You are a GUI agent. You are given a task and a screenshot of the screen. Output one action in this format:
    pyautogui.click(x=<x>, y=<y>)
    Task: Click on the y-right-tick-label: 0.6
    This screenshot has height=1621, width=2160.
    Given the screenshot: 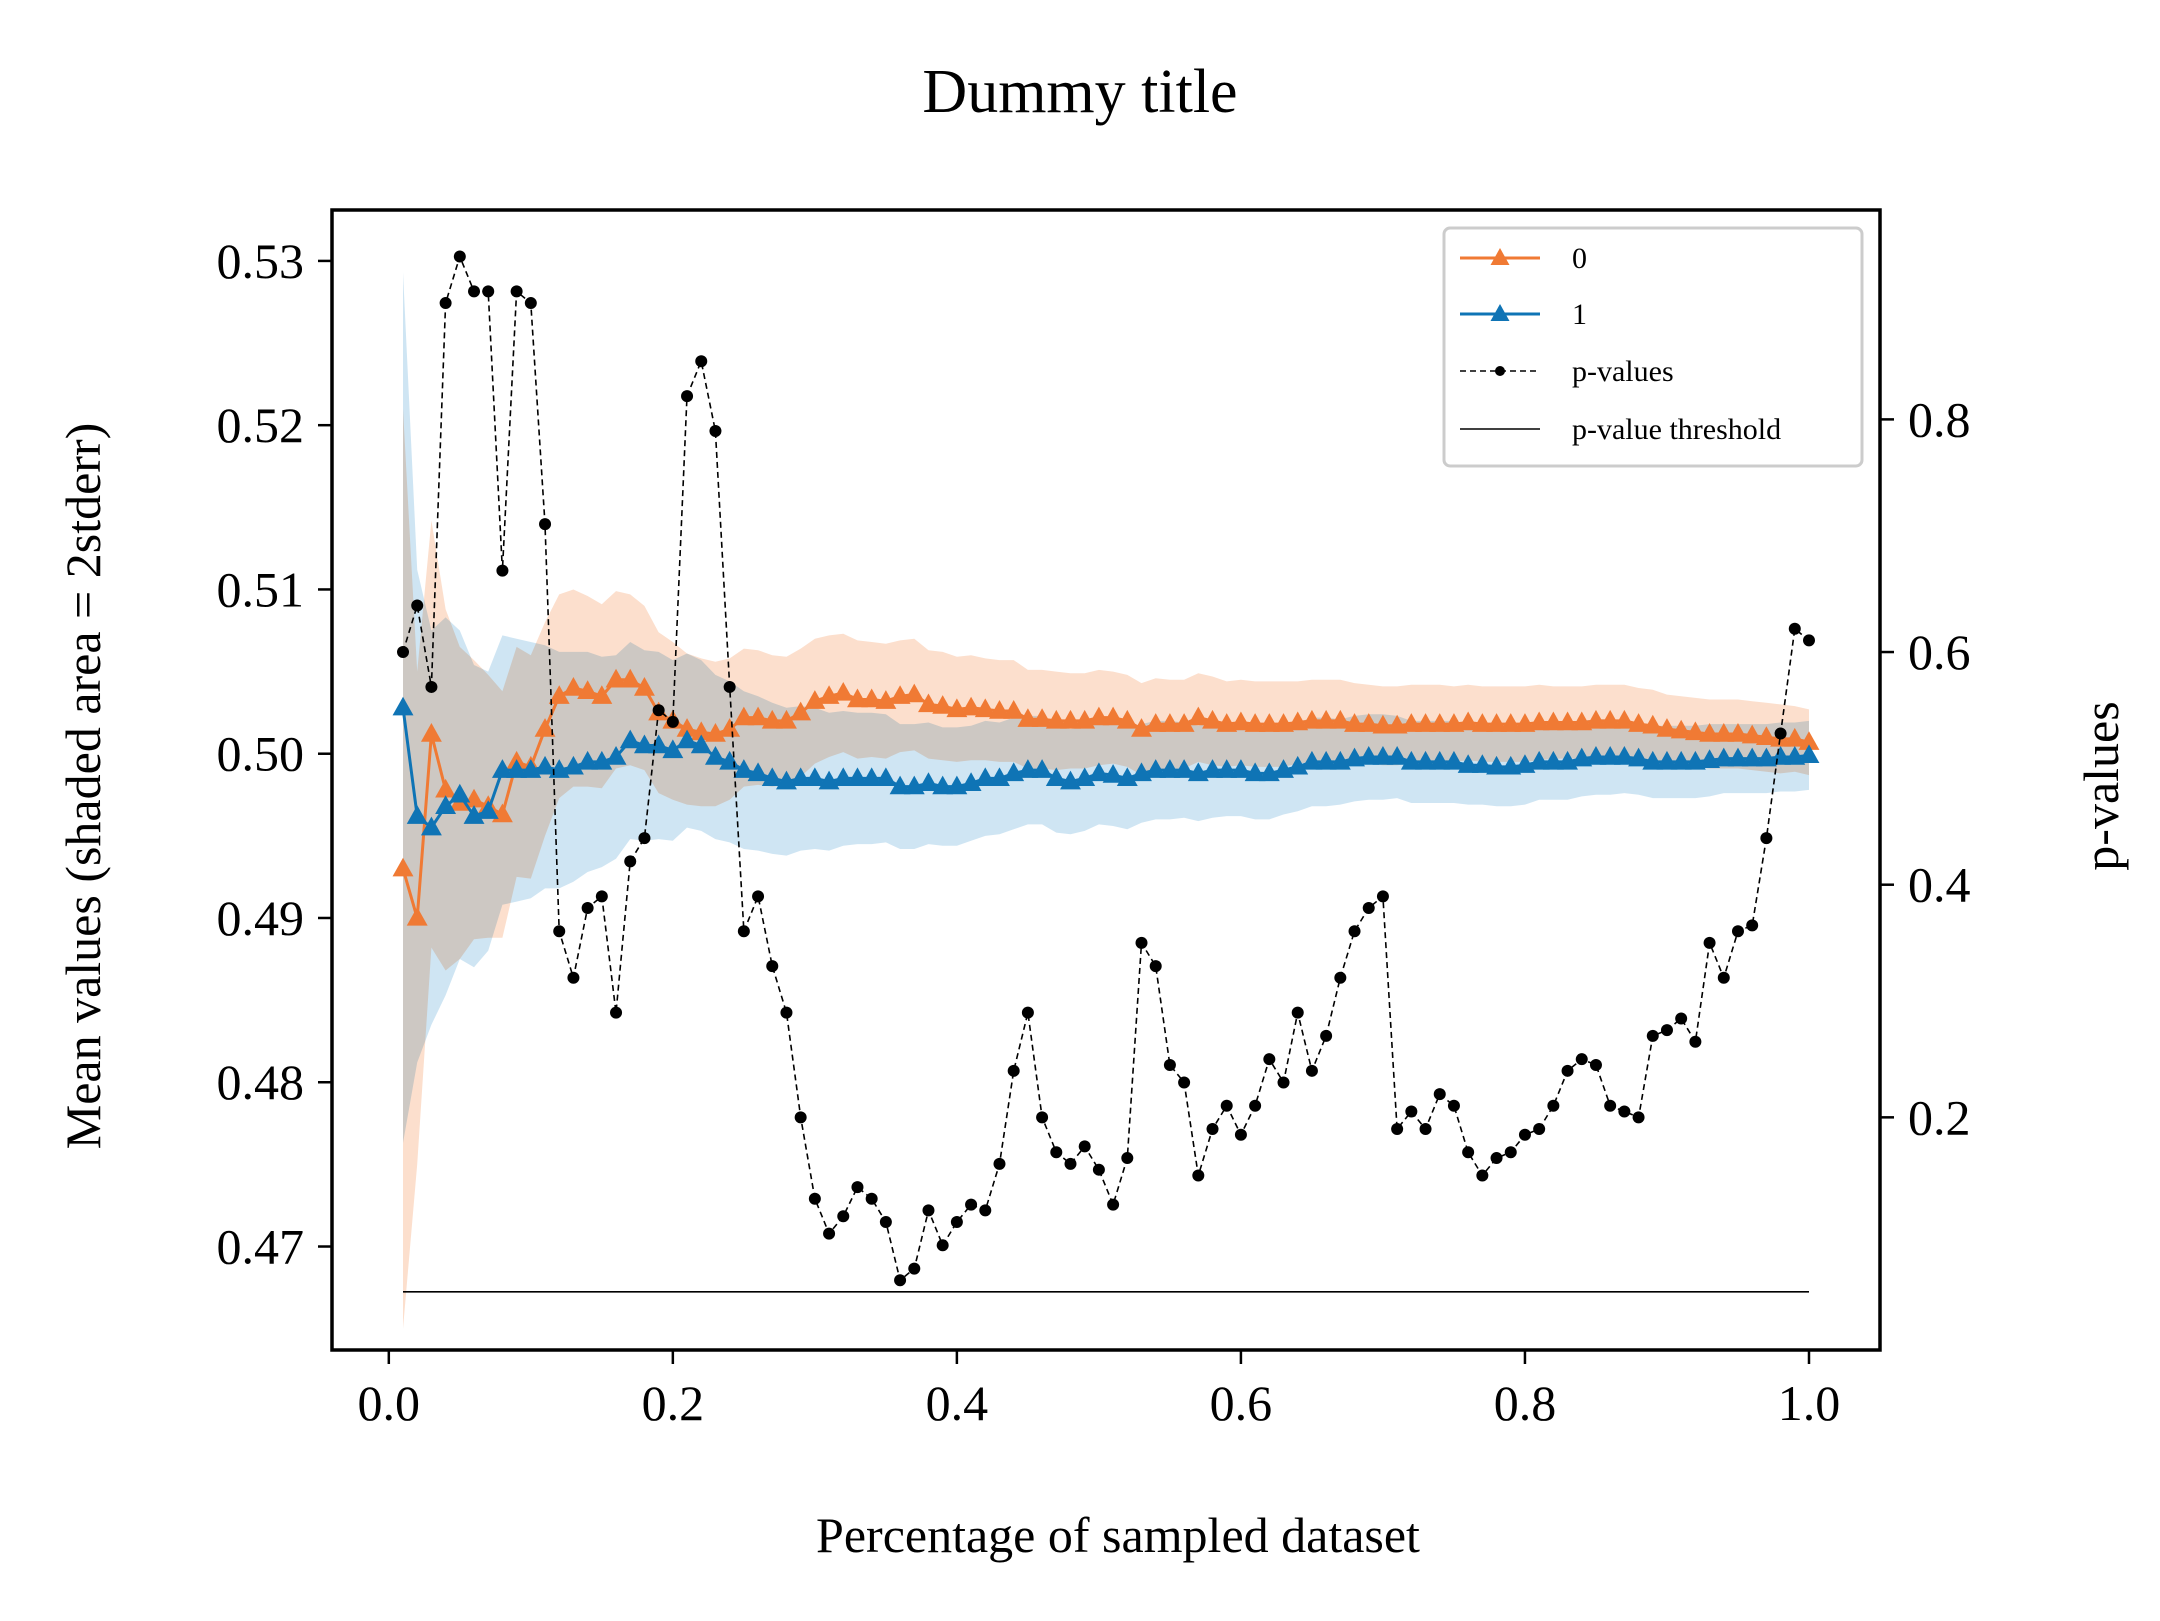 What is the action you would take?
    pyautogui.click(x=1939, y=652)
    